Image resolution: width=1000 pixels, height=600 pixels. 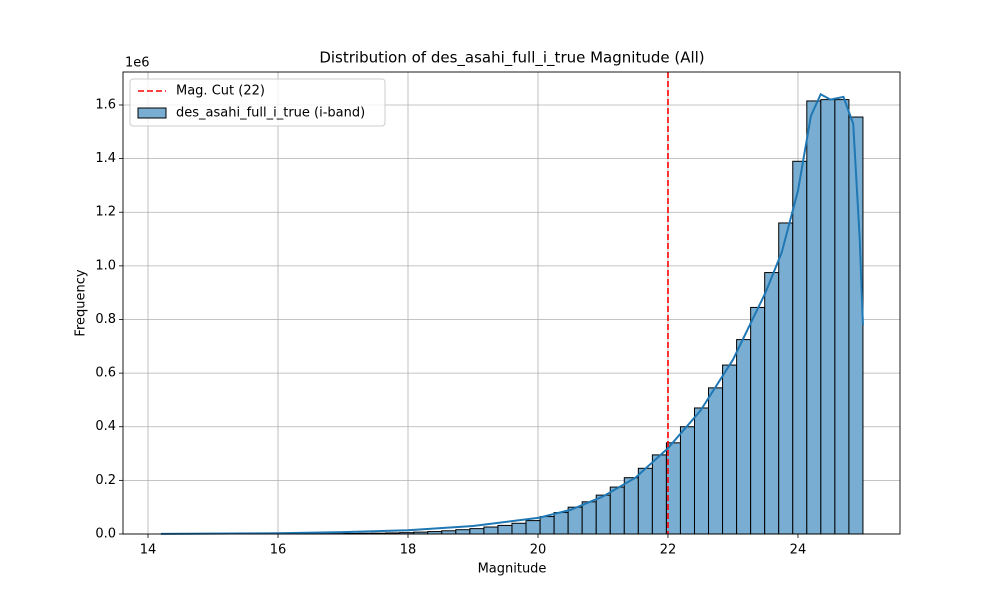 What do you see at coordinates (408, 550) in the screenshot?
I see `x-tick-label: 18` at bounding box center [408, 550].